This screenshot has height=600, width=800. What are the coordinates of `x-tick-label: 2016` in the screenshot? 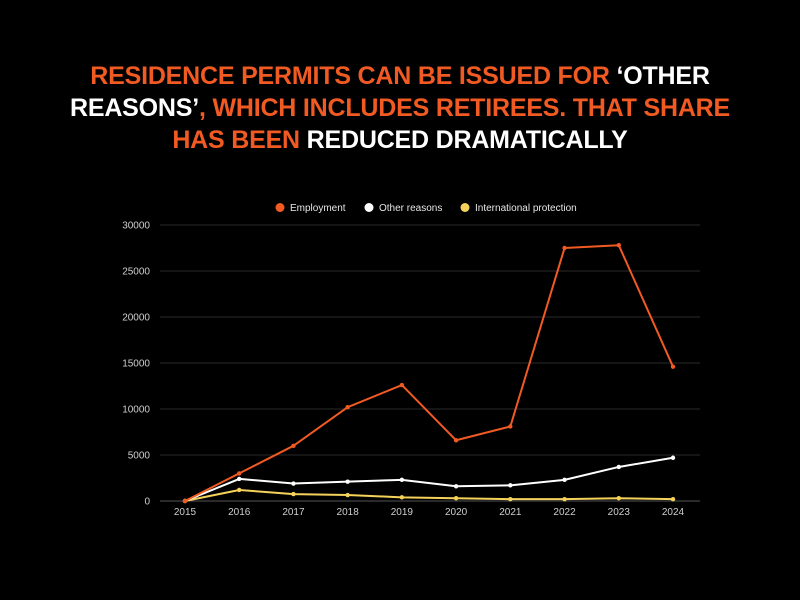 It's located at (239, 512).